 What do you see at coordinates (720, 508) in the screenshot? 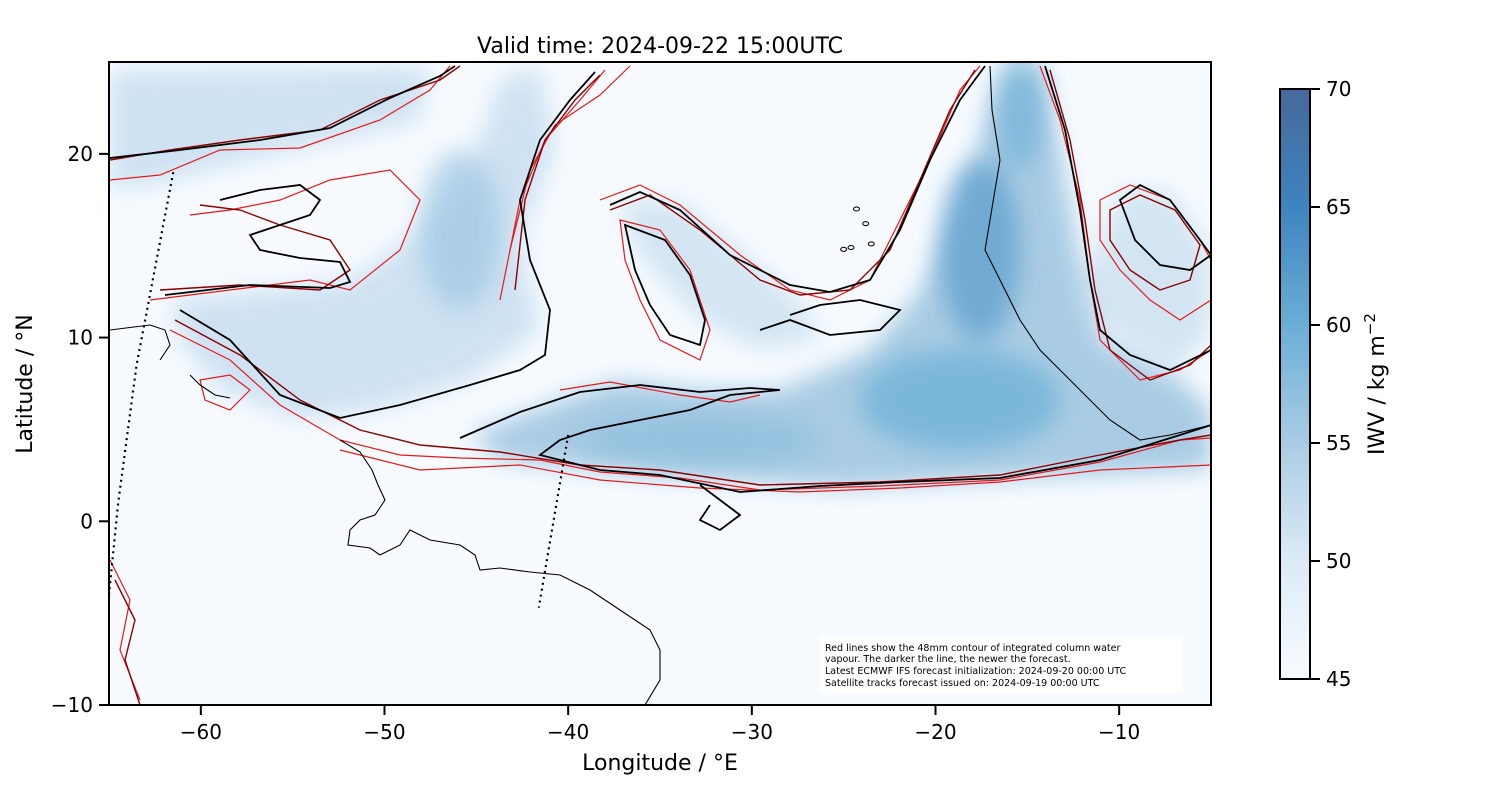
I see `black-contour-southeast` at bounding box center [720, 508].